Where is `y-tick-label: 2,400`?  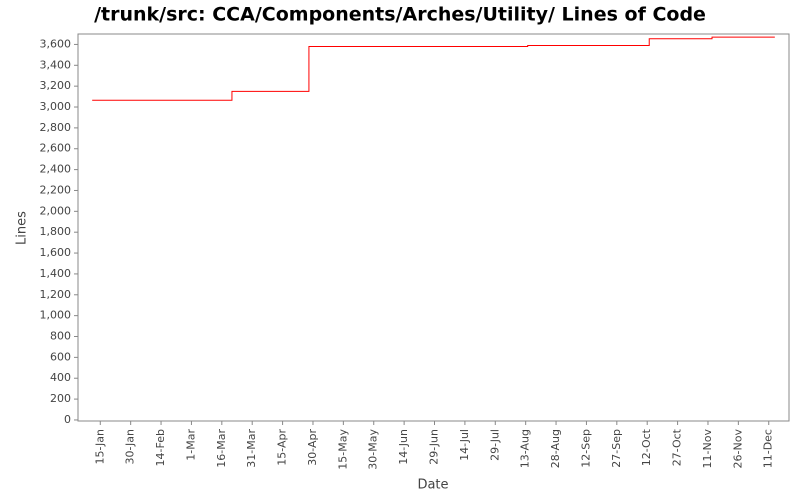 y-tick-label: 2,400 is located at coordinates (56, 169).